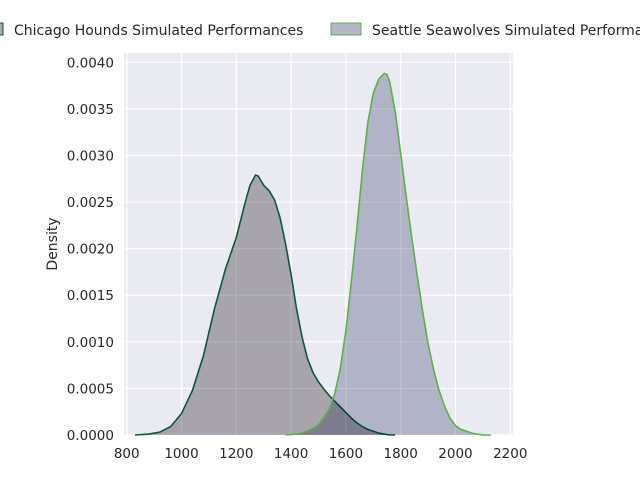 This screenshot has width=640, height=480. Describe the element at coordinates (90, 156) in the screenshot. I see `y-tick-label: 0.0030` at that location.